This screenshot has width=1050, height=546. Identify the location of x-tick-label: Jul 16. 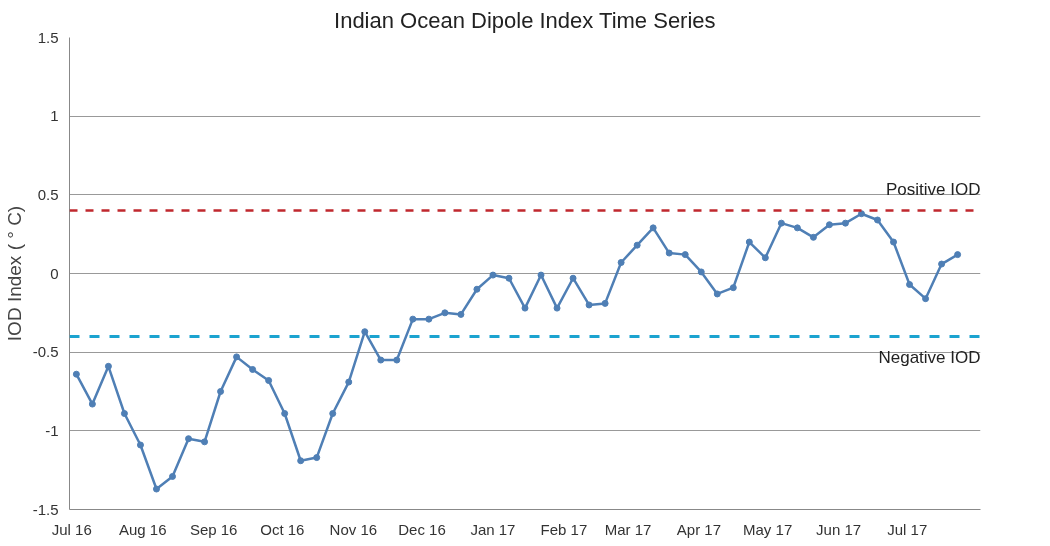
(71, 529).